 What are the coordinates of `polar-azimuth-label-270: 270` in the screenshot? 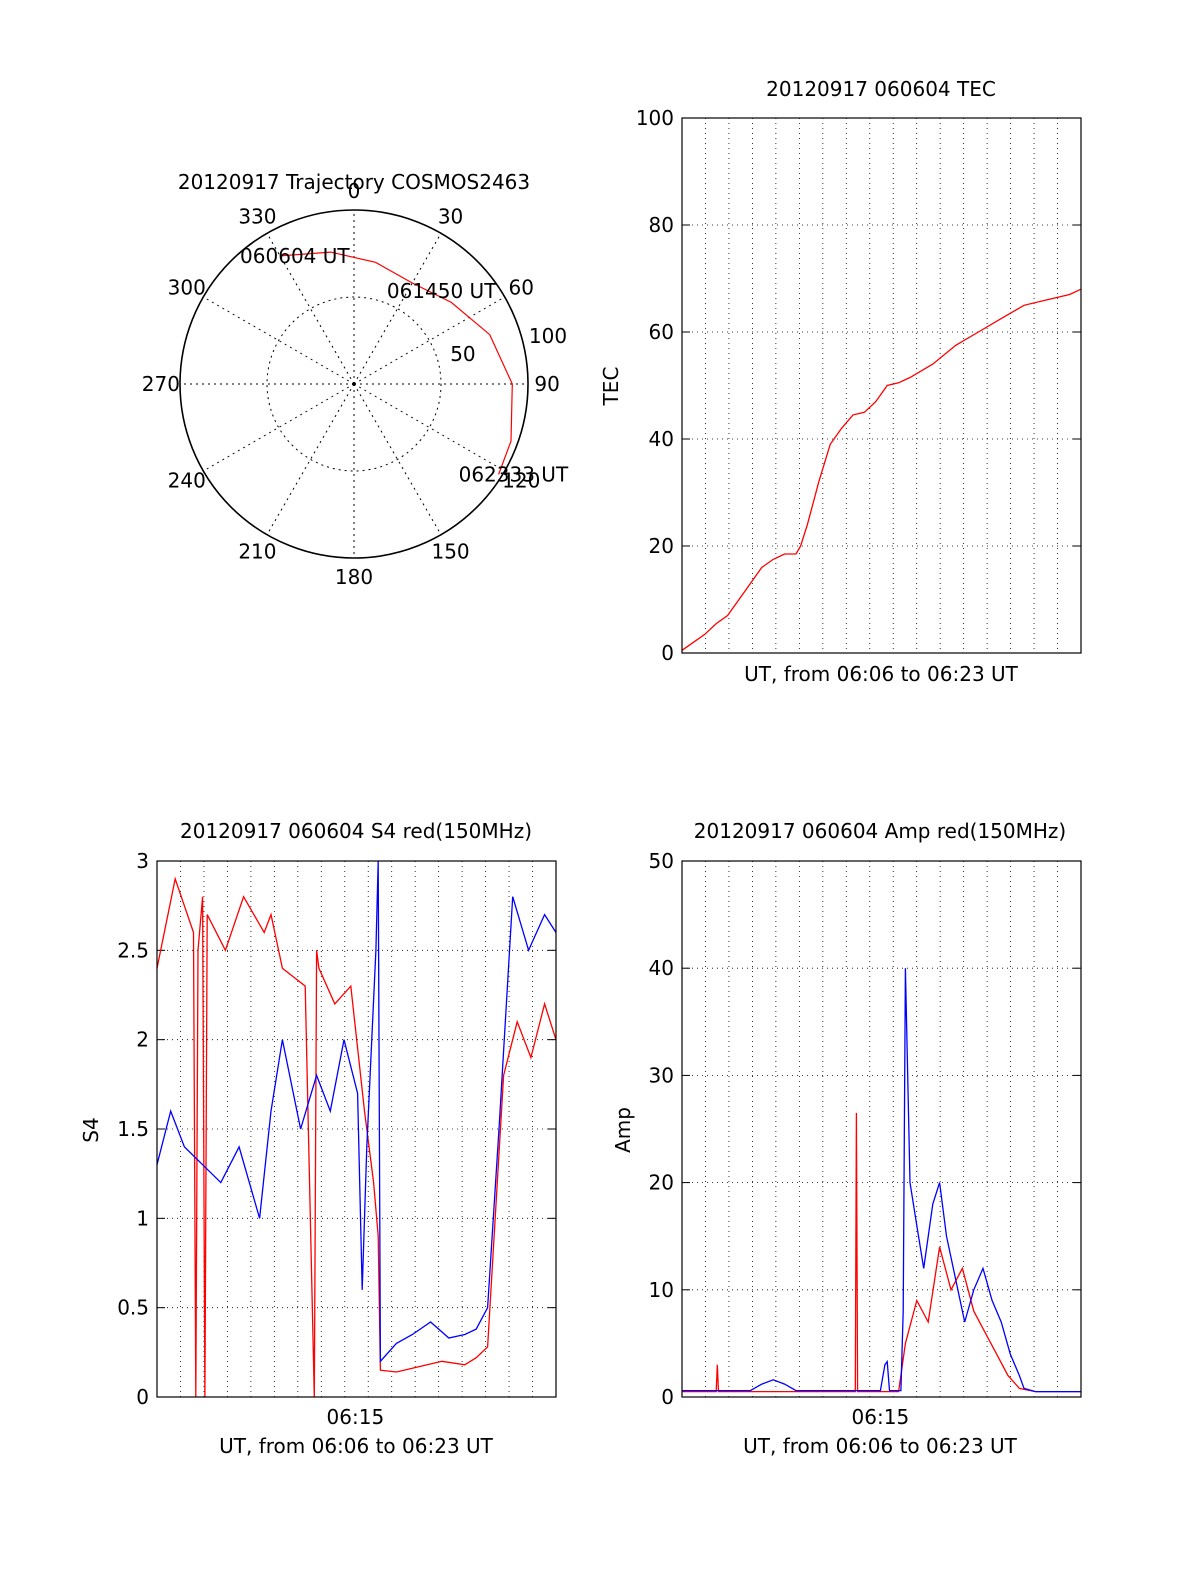 It's located at (161, 384).